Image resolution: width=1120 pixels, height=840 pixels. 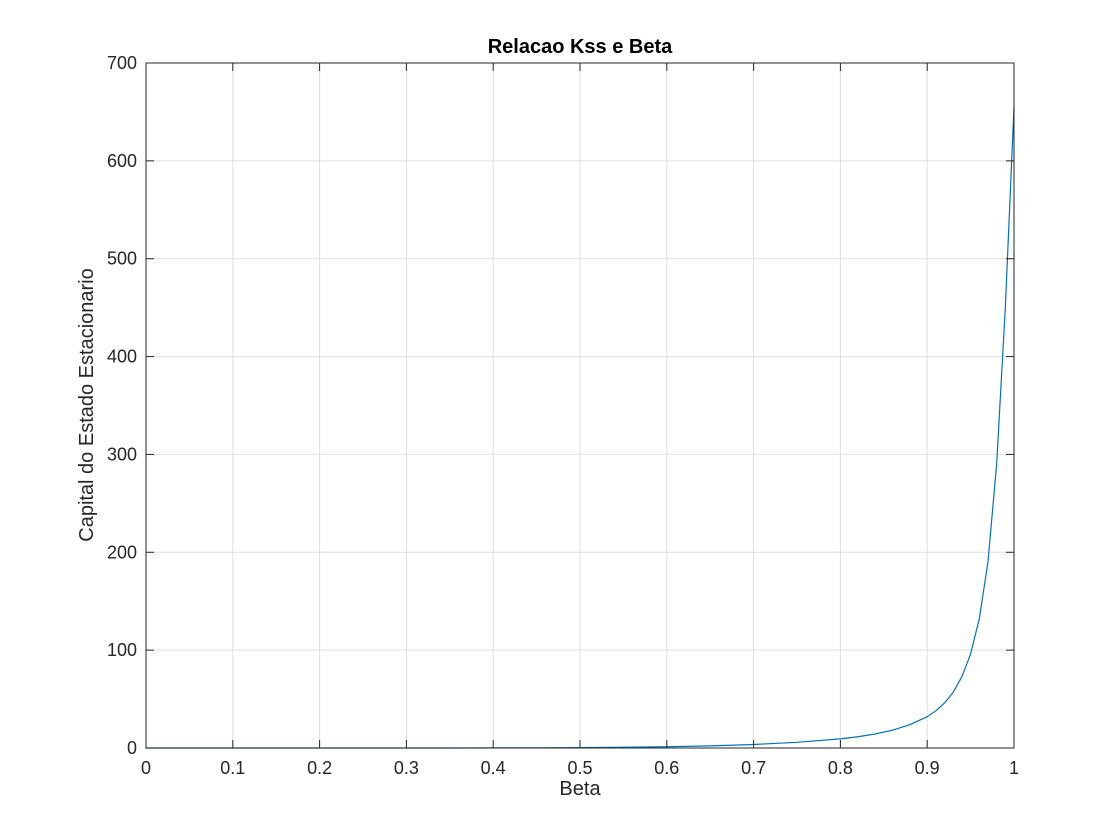 I want to click on x-tick-label: 0.1, so click(x=232, y=768).